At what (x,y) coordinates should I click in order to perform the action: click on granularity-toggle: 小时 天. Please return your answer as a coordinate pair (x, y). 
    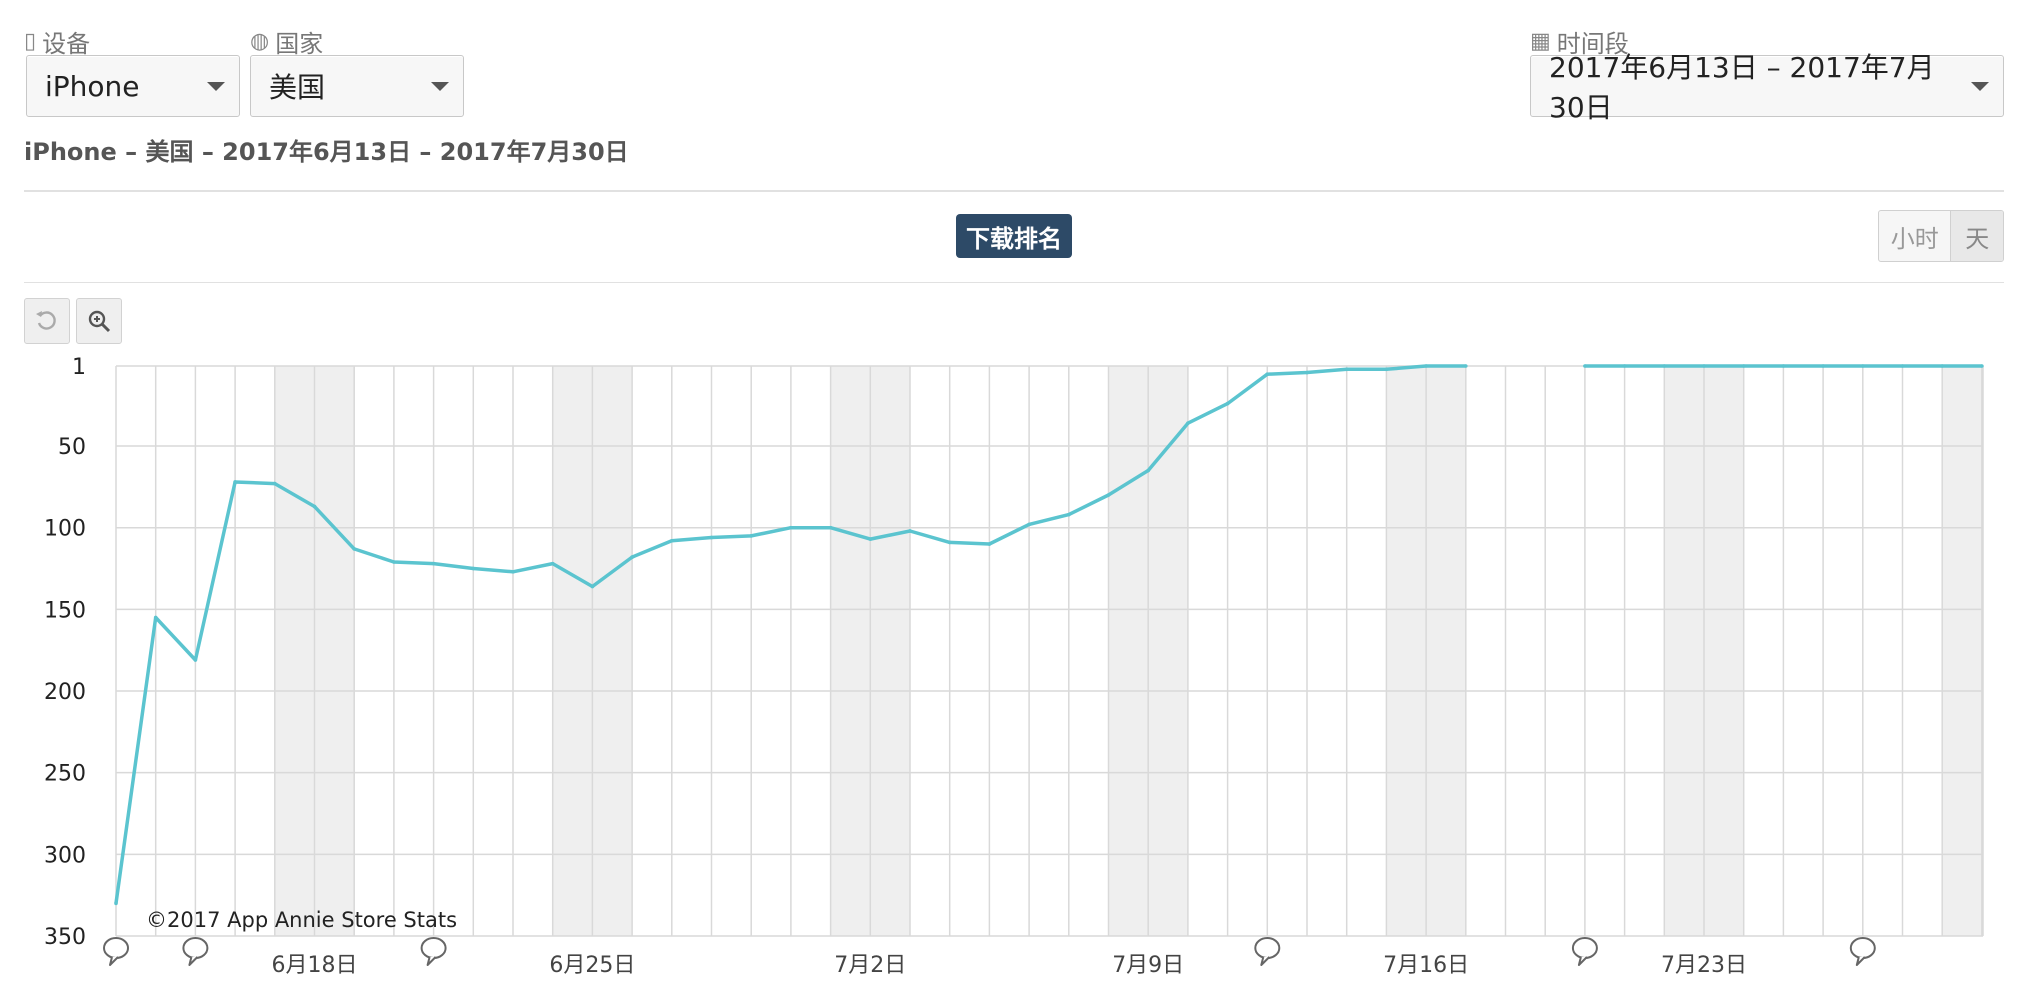
    Looking at the image, I should click on (1941, 236).